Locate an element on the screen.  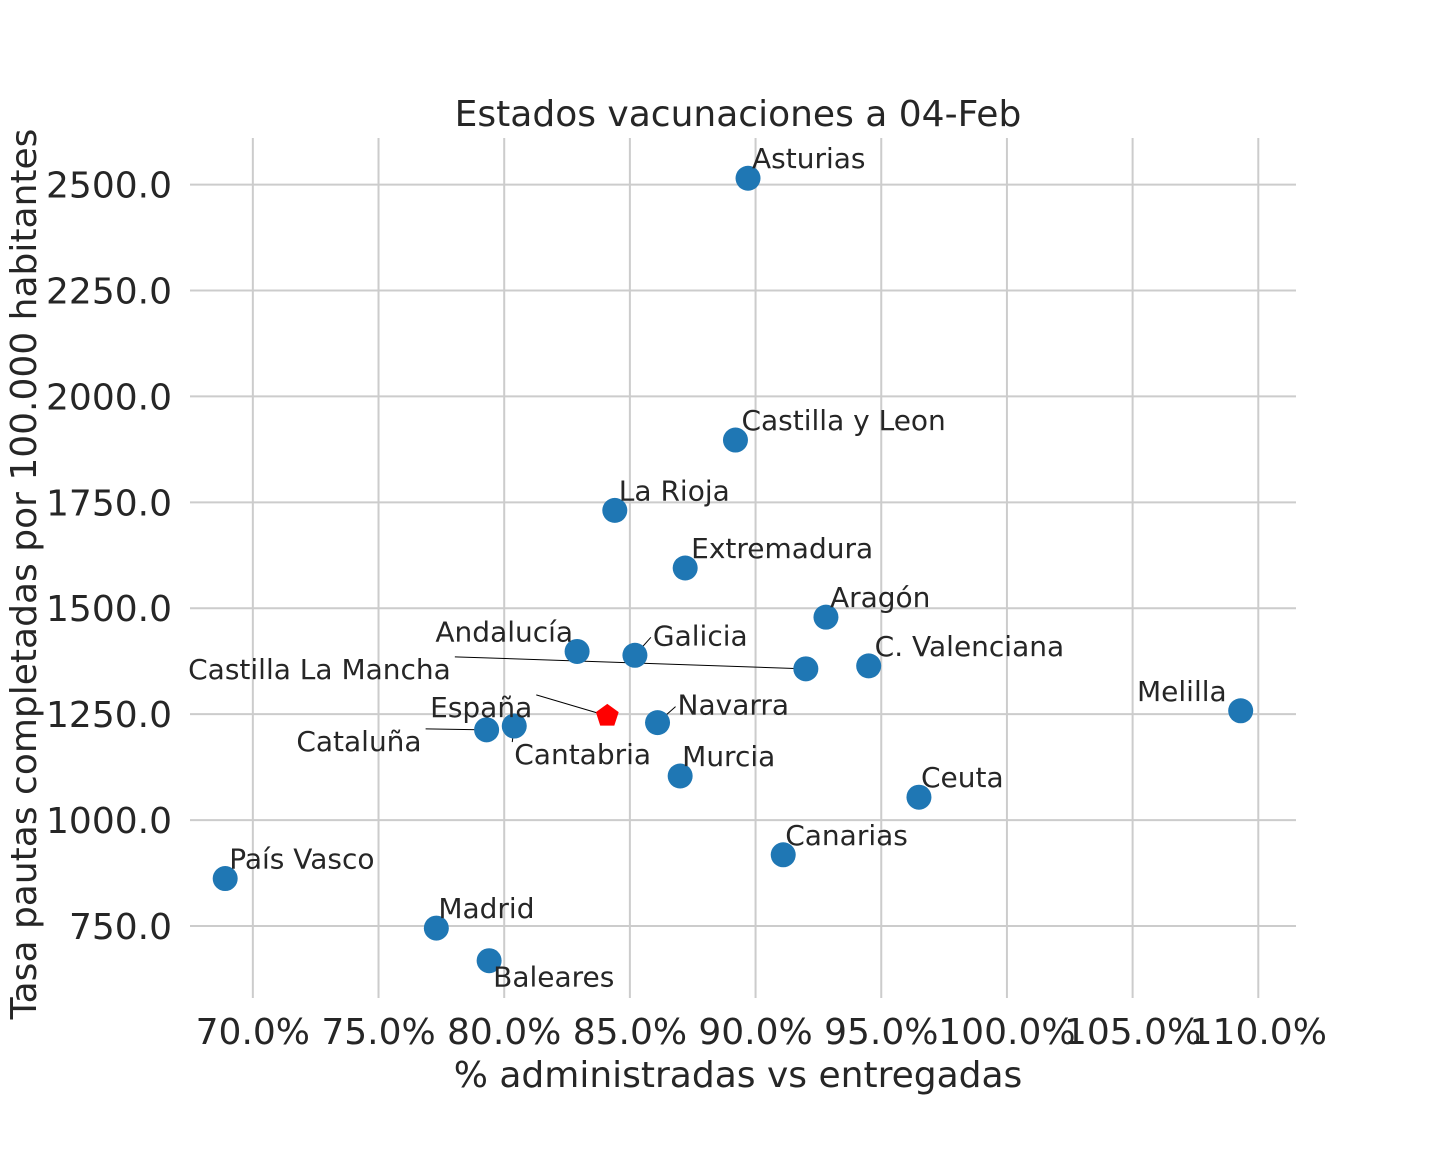
x-axis-title: % administradas vs entregadas is located at coordinates (738, 1075).